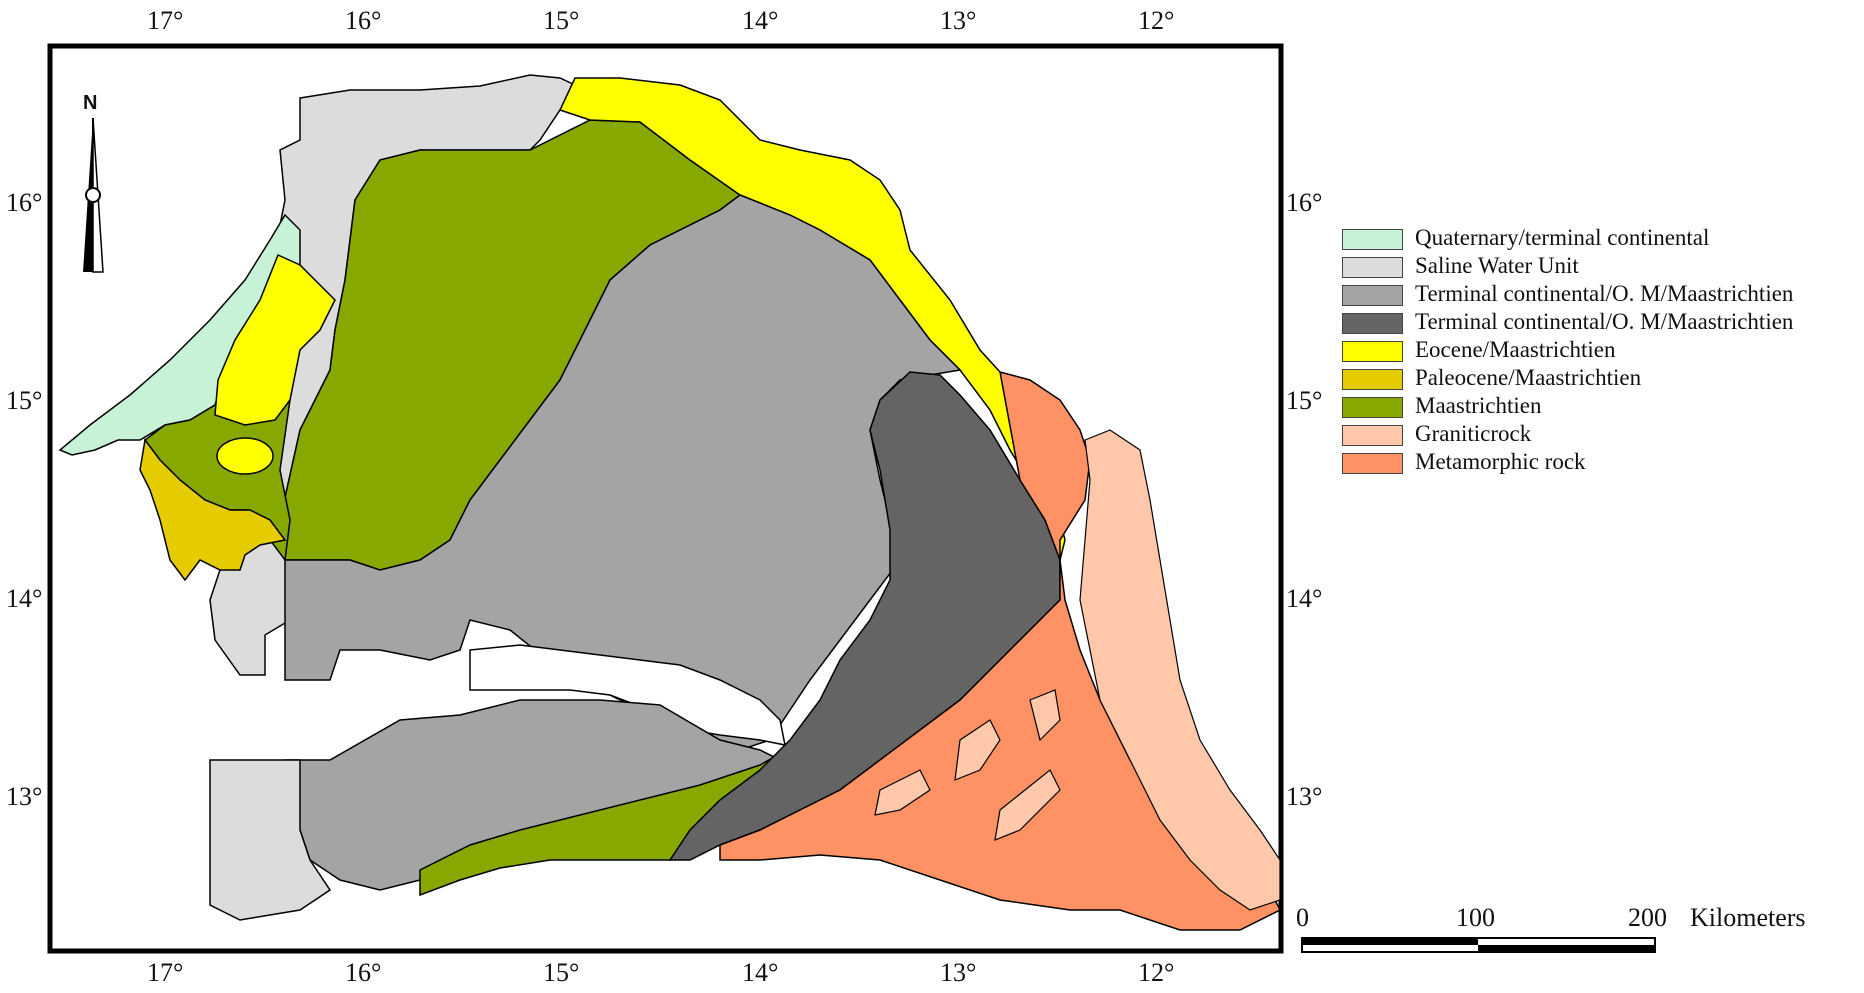 This screenshot has width=1864, height=993. What do you see at coordinates (90, 103) in the screenshot?
I see `north-label: N` at bounding box center [90, 103].